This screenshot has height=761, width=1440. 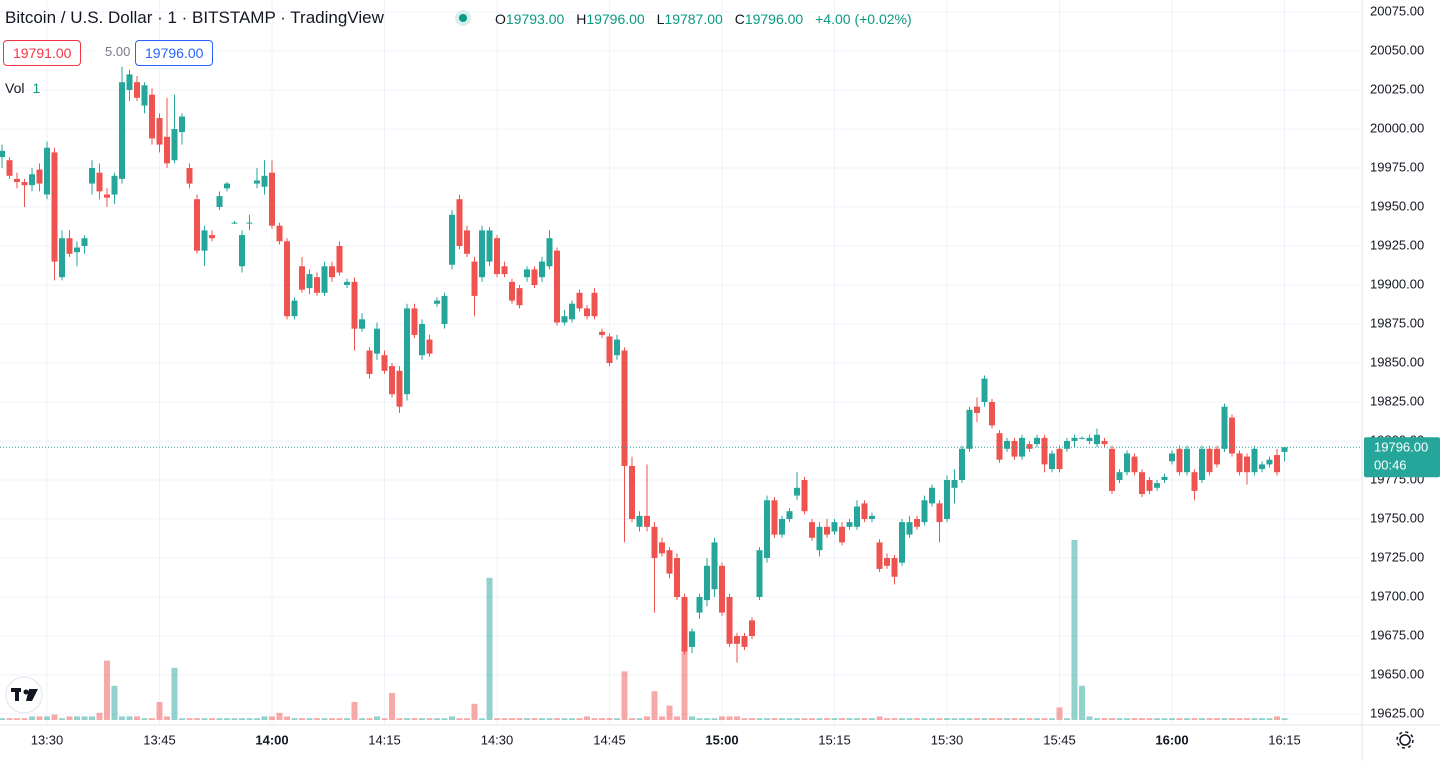 I want to click on y-tick-label: 20000.00, so click(x=1397, y=127).